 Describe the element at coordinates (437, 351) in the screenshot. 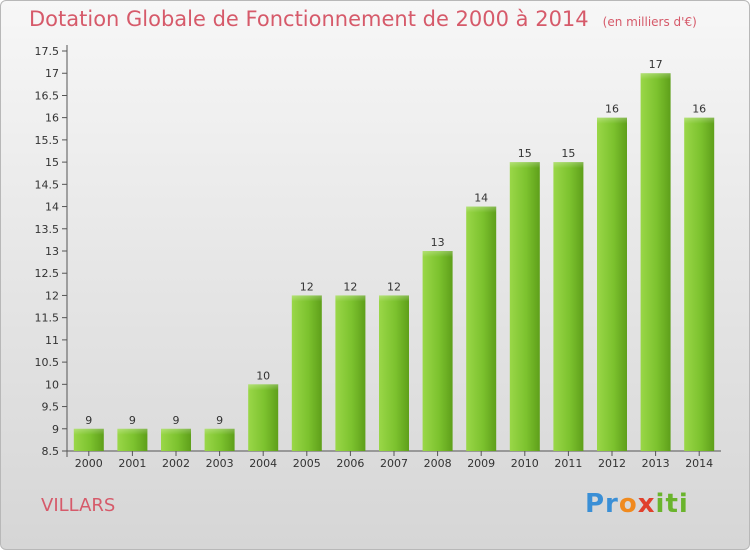

I see `bar-2008` at that location.